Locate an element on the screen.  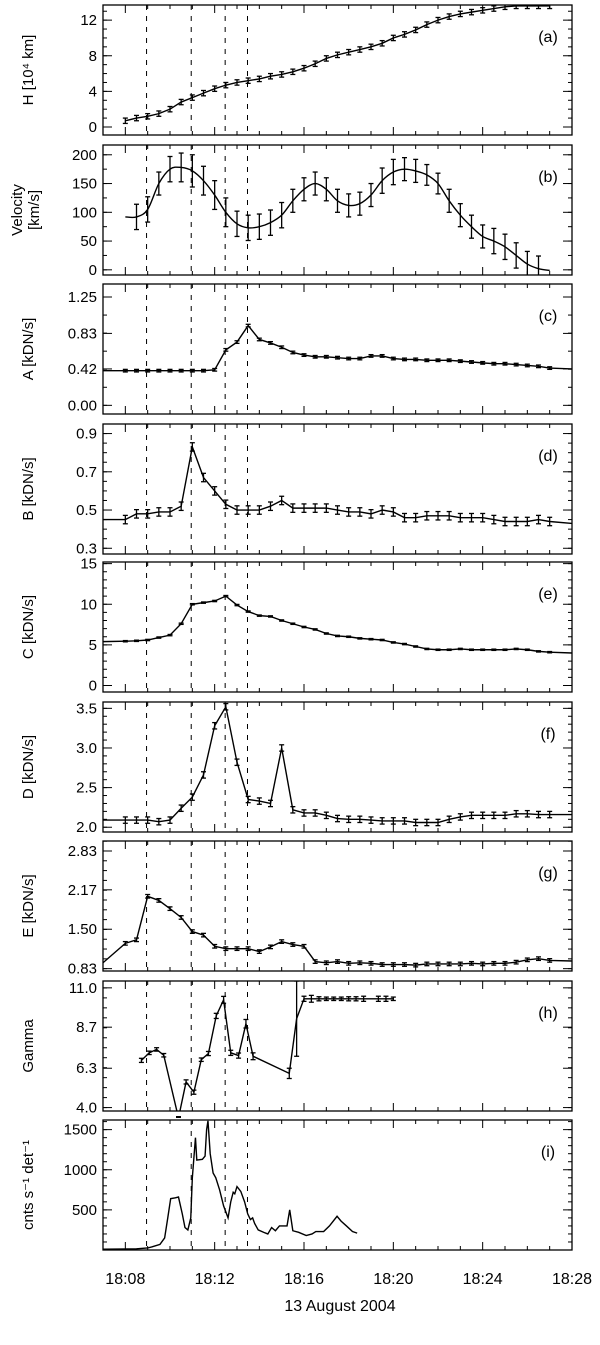
y-tick-label: 1.25 is located at coordinates (82, 297).